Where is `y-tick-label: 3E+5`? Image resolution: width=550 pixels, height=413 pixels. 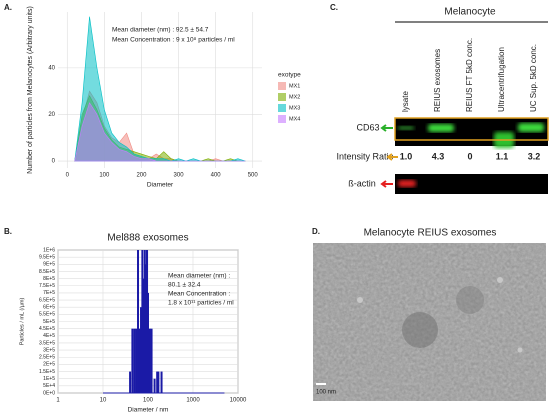
y-tick-label: 3E+5 is located at coordinates (49, 350).